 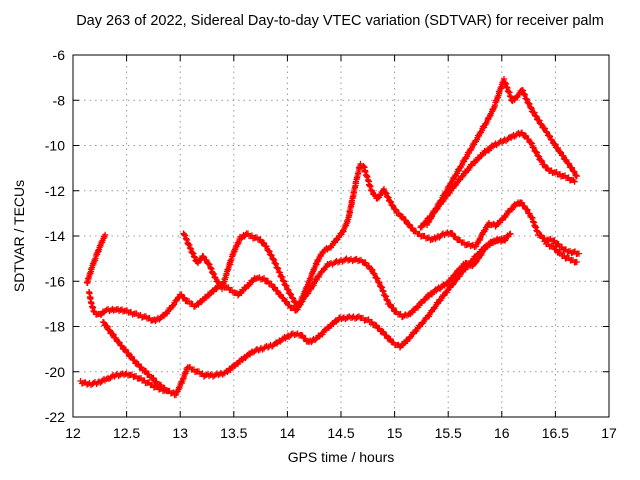 I want to click on y-tick-label: -14, so click(x=55, y=236).